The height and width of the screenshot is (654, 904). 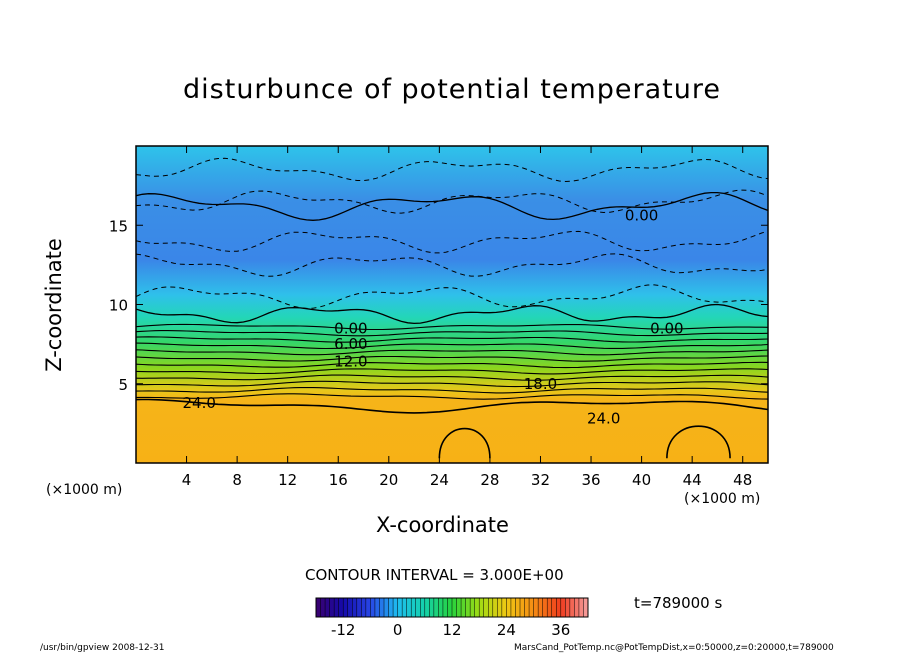 I want to click on y-tick-label: 5, so click(x=123, y=385).